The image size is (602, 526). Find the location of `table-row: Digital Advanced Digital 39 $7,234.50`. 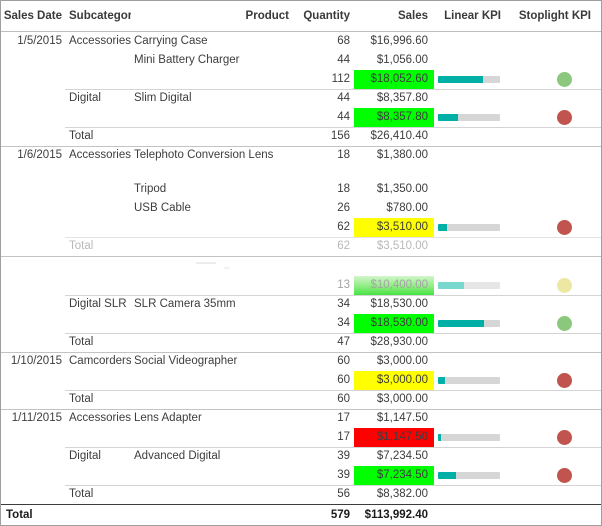

table-row: Digital Advanced Digital 39 $7,234.50 is located at coordinates (301, 456).